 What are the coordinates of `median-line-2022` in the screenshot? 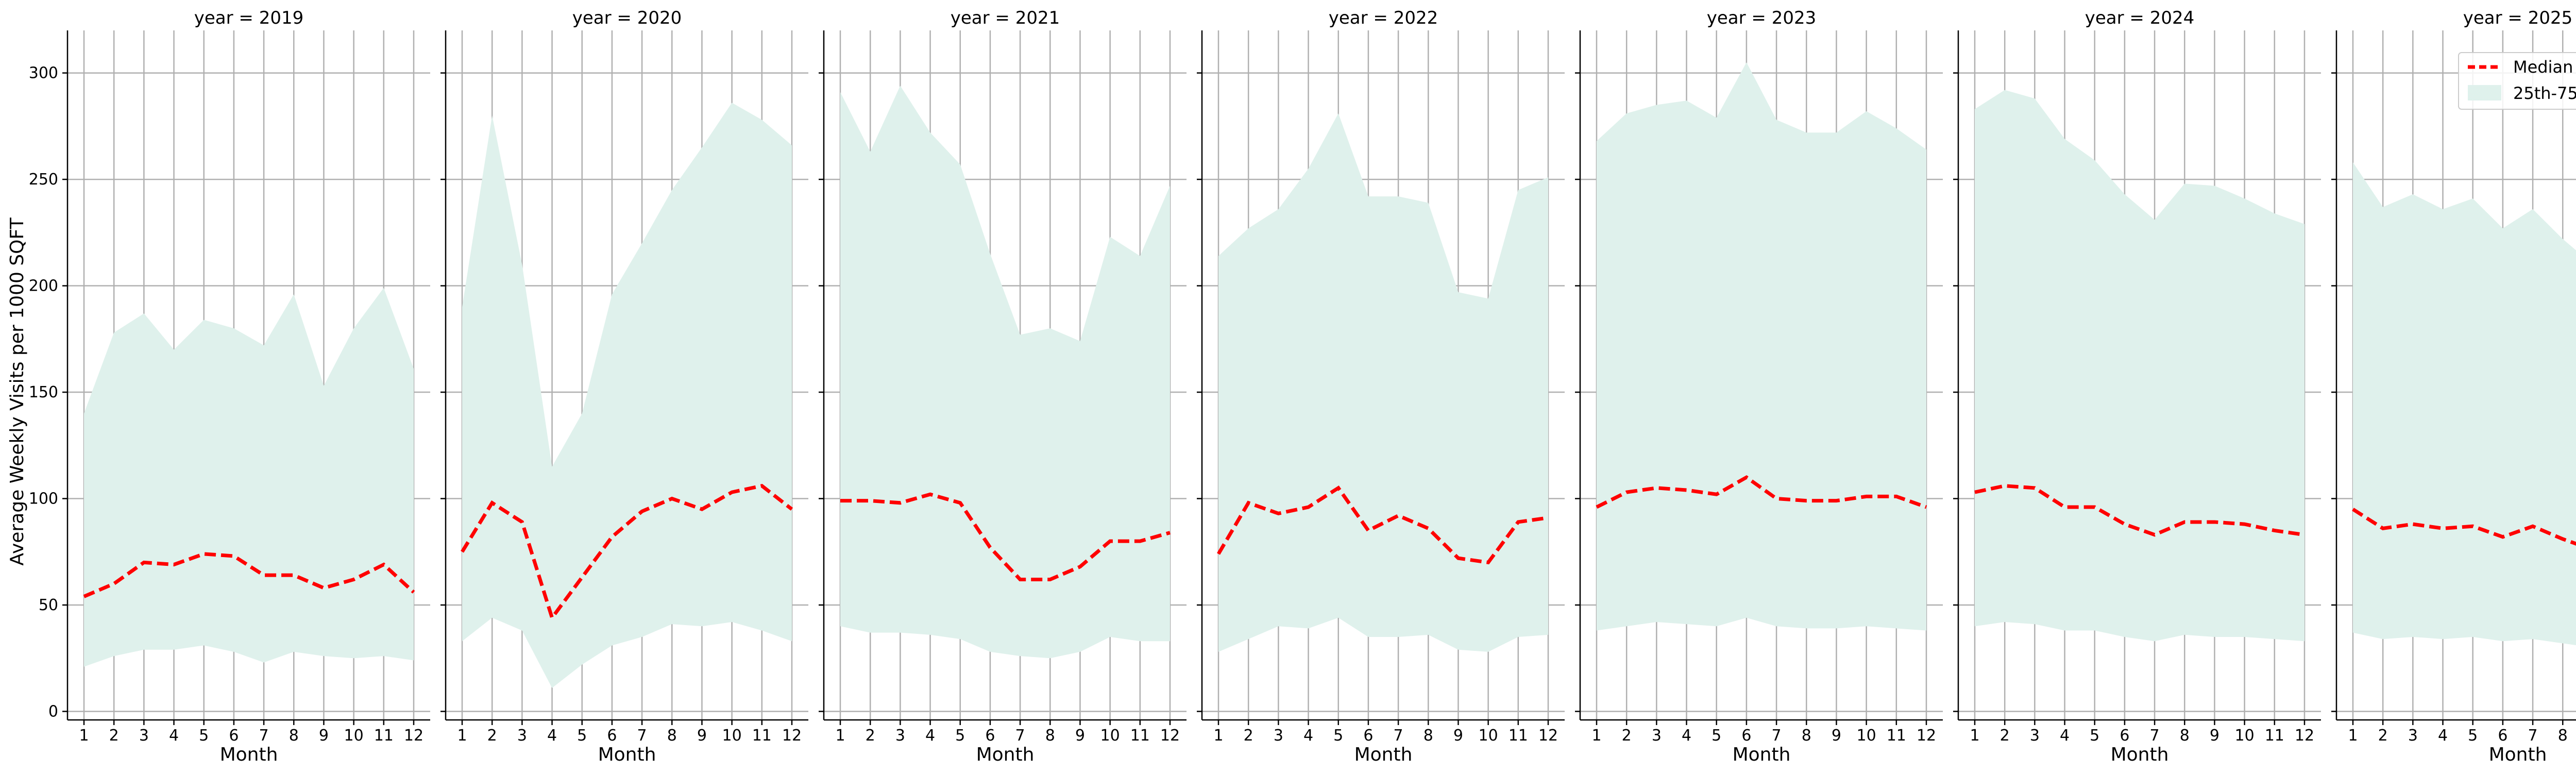 It's located at (1382, 525).